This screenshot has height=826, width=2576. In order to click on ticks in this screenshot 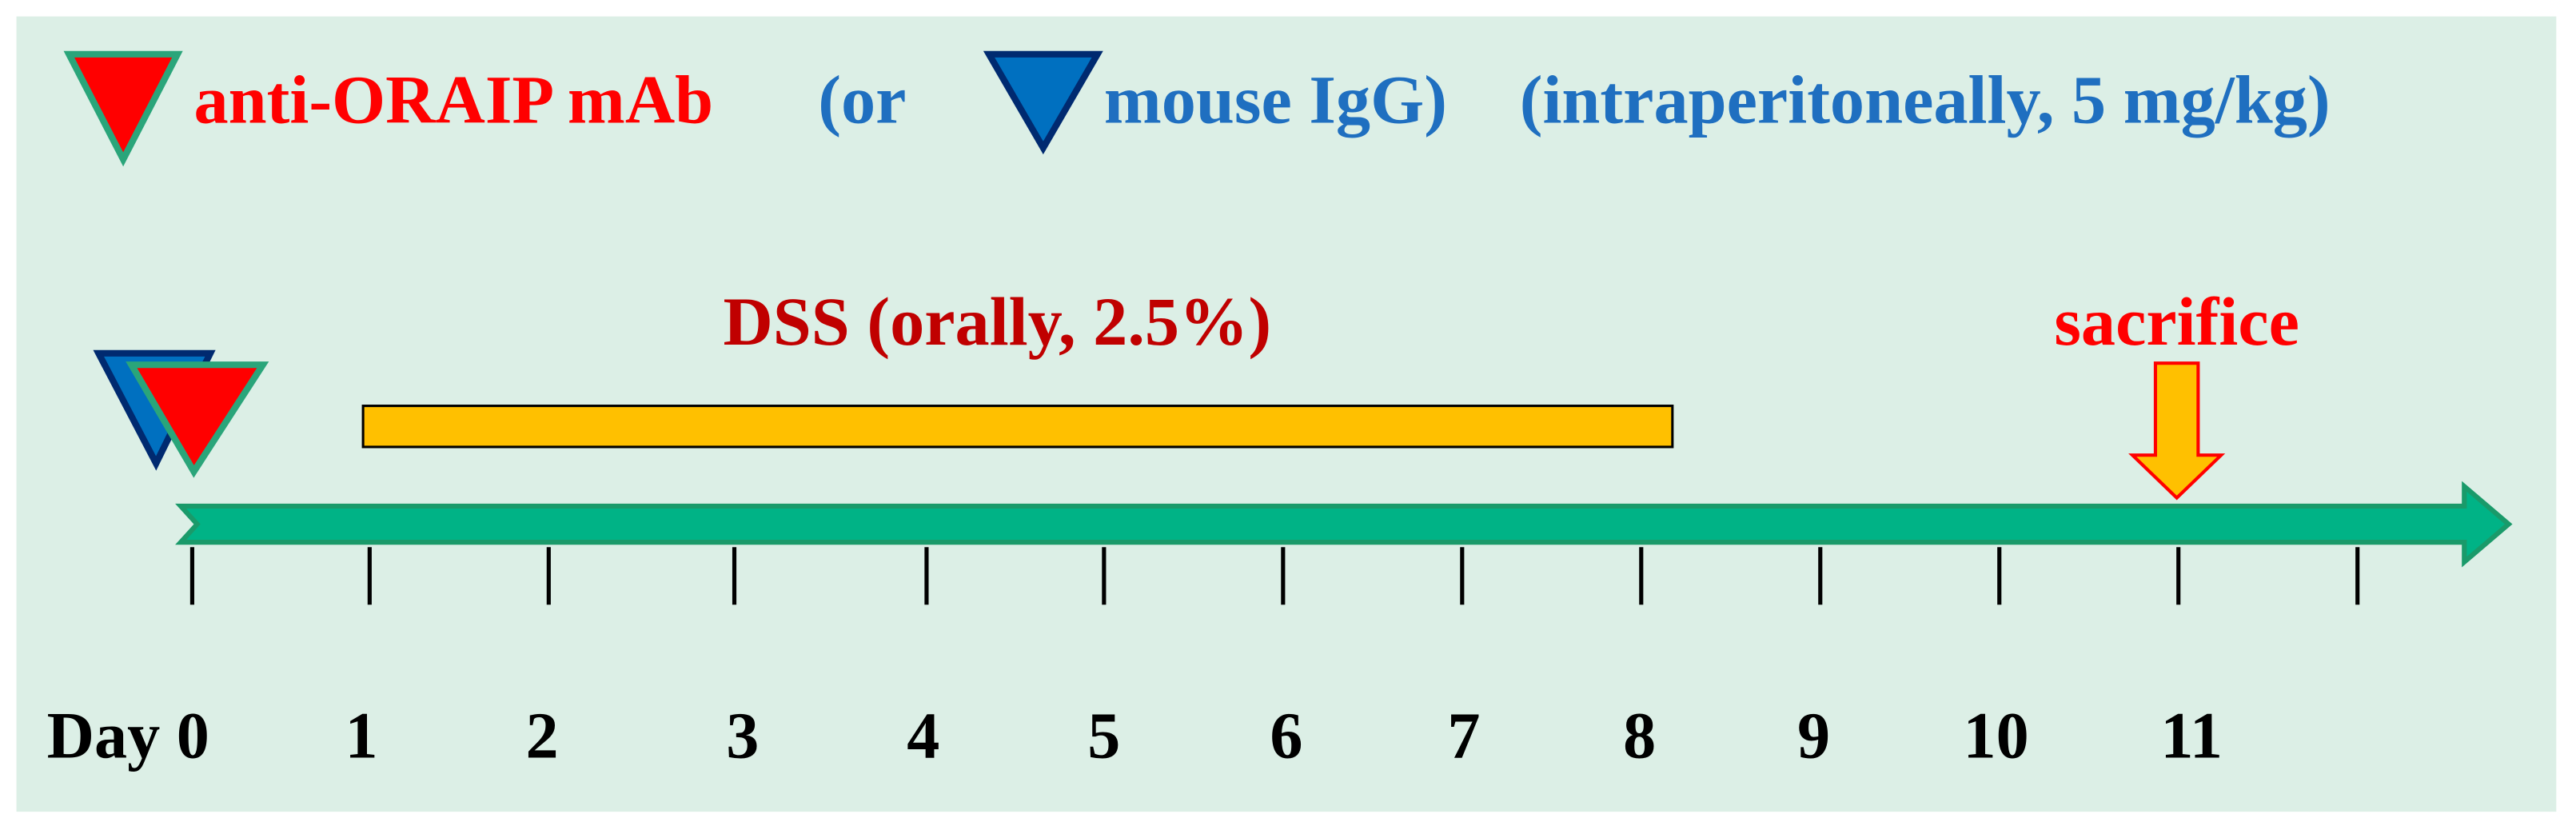, I will do `click(1275, 576)`.